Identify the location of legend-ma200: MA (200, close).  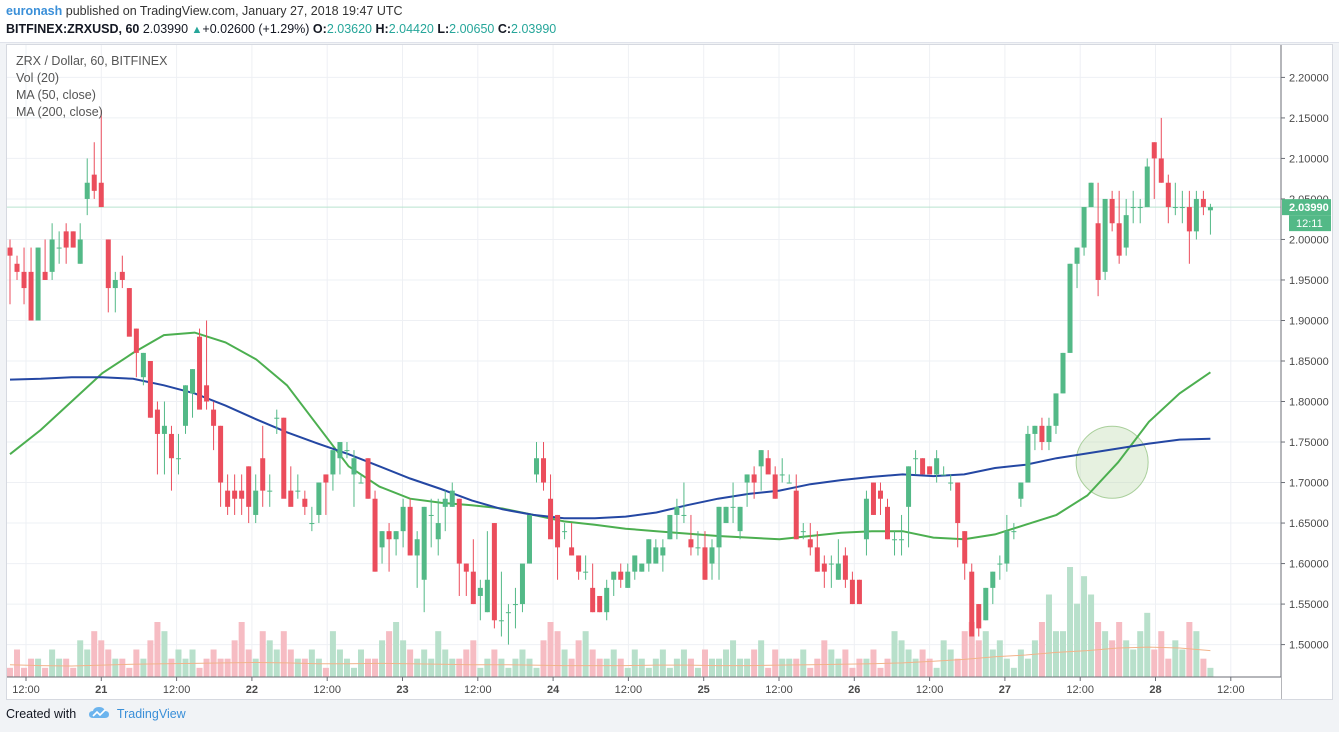
(59, 112).